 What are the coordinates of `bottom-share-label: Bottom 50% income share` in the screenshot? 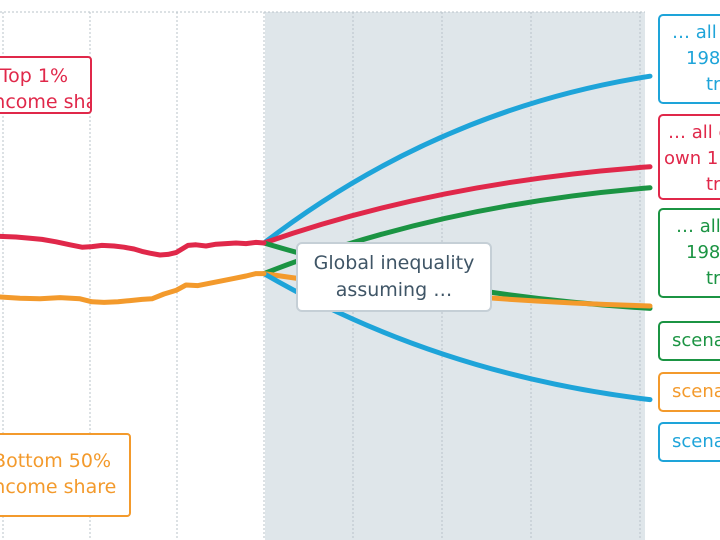 It's located at (65, 475).